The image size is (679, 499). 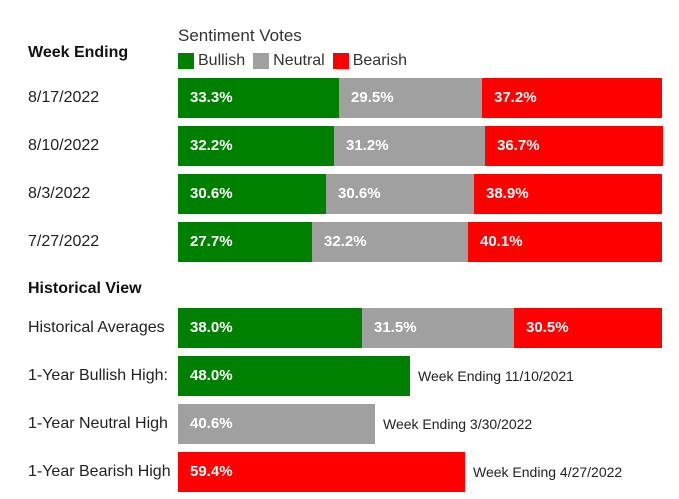 What do you see at coordinates (438, 328) in the screenshot?
I see `bar-segment-neutral-historical-averages: 31.5%` at bounding box center [438, 328].